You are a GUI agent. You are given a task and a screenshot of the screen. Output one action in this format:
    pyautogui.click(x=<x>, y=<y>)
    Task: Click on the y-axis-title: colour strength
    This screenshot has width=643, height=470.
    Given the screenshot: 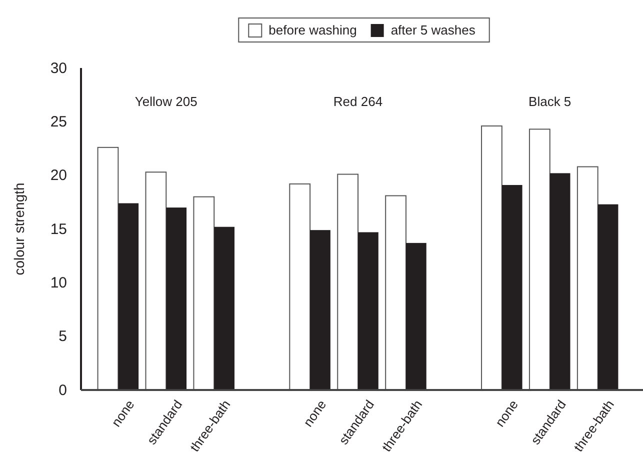 What is the action you would take?
    pyautogui.click(x=19, y=229)
    